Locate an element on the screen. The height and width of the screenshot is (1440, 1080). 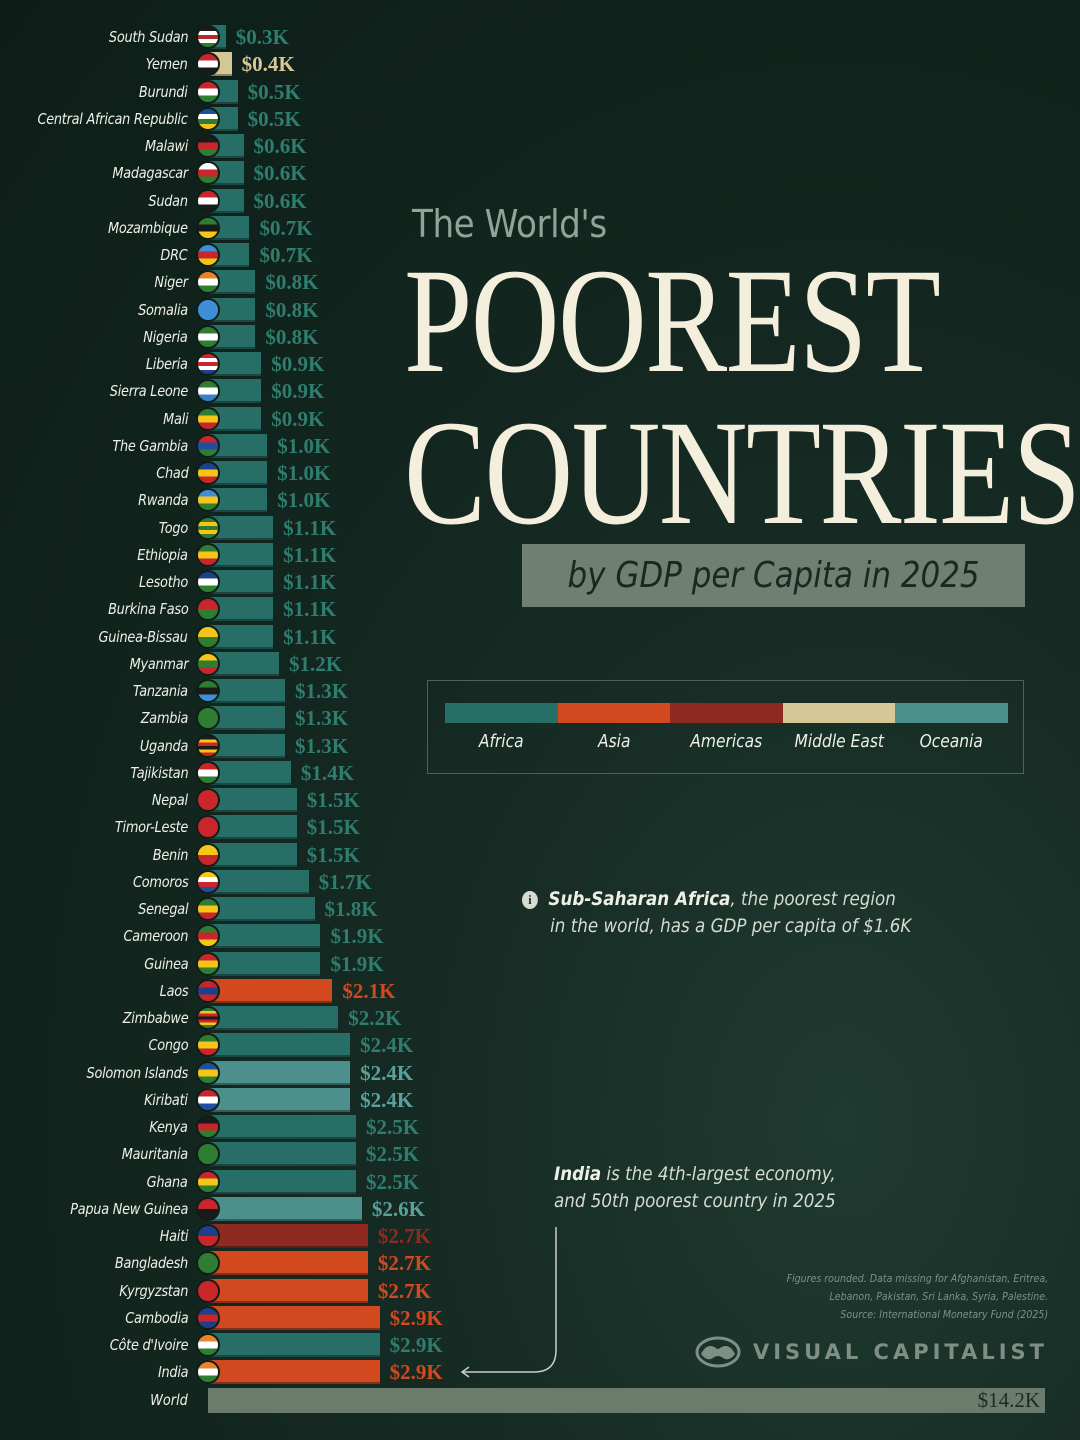
info-icon: i is located at coordinates (530, 900).